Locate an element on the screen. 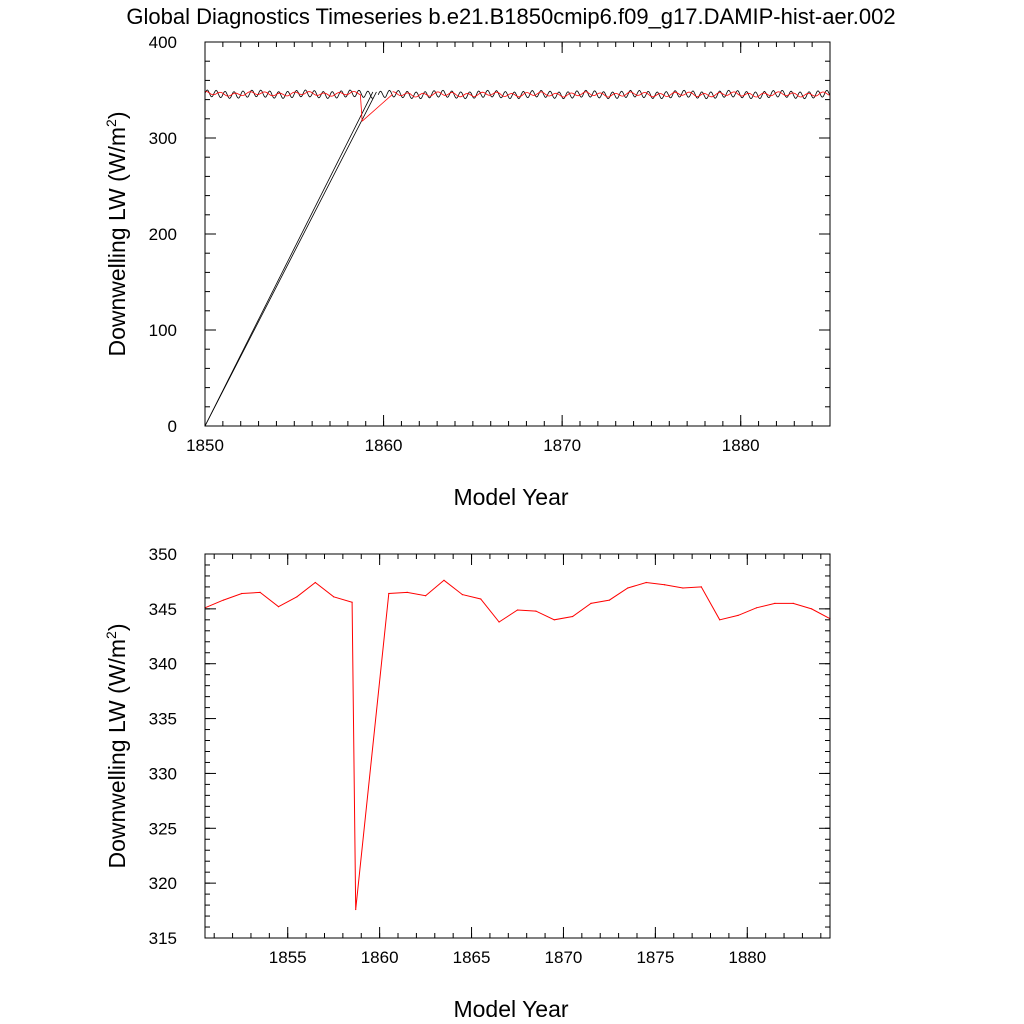  bottom-chart-x-tick-label: 1860 is located at coordinates (380, 957).